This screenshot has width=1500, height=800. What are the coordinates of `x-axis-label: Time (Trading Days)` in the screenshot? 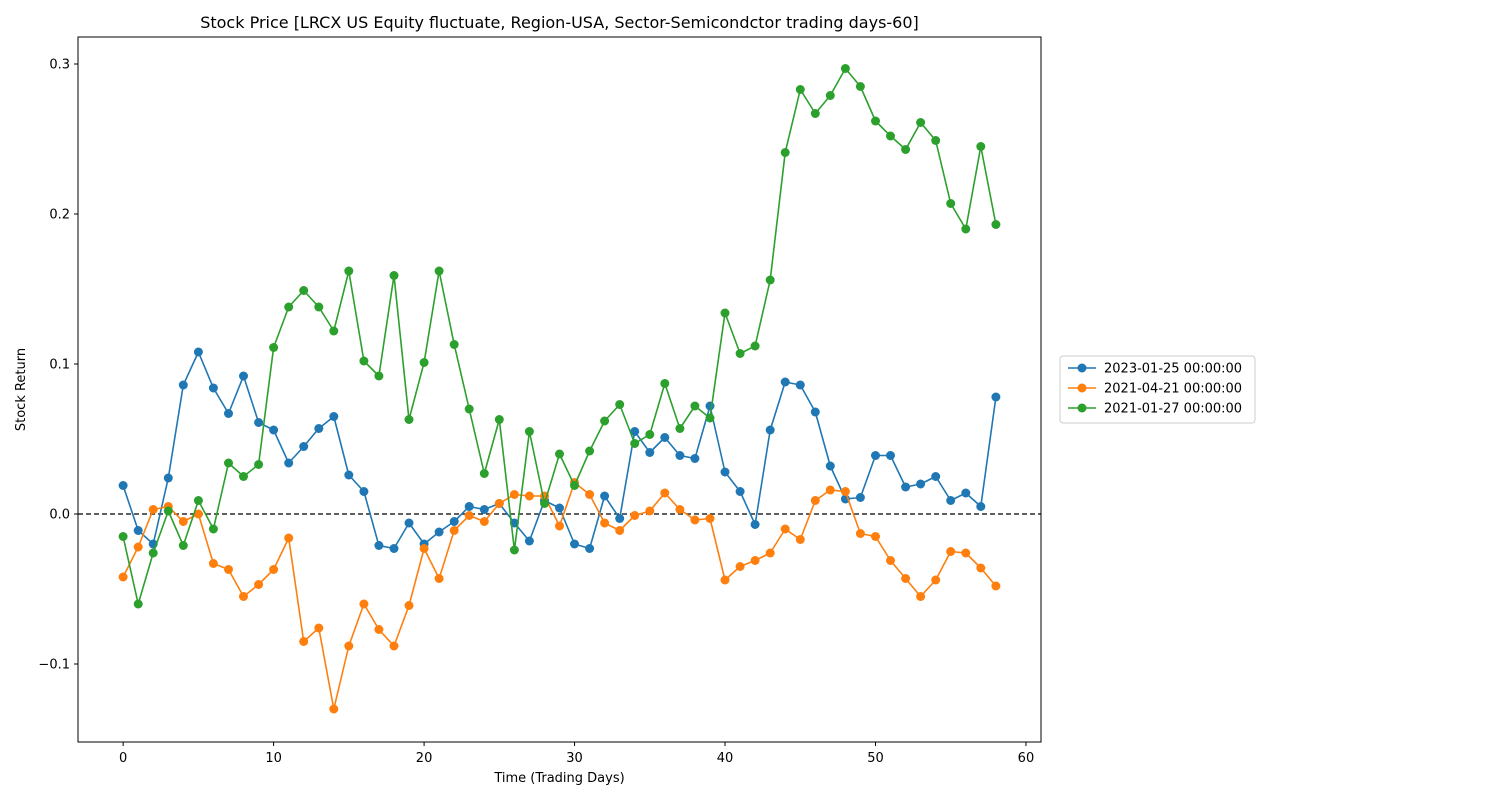 It's located at (558, 778).